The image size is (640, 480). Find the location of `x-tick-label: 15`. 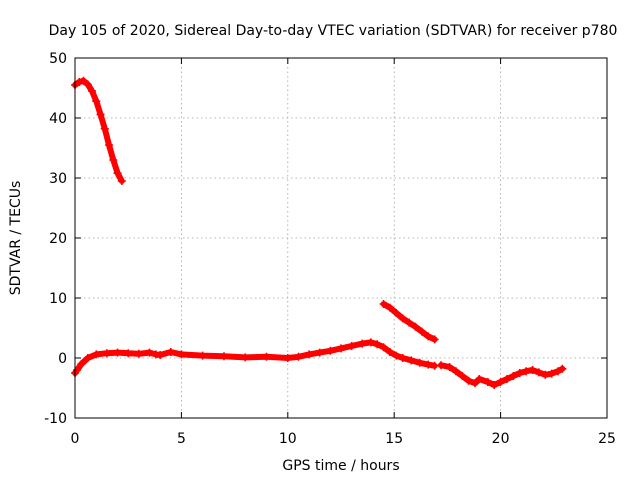

x-tick-label: 15 is located at coordinates (394, 439).